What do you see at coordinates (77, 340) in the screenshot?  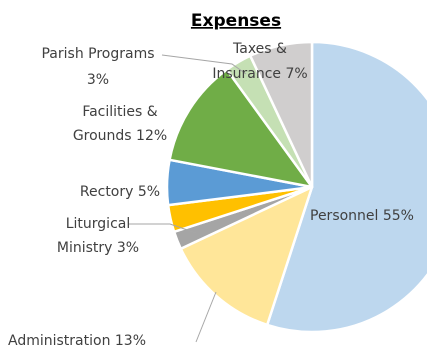 I see `slice-label-administration: Administration 13%` at bounding box center [77, 340].